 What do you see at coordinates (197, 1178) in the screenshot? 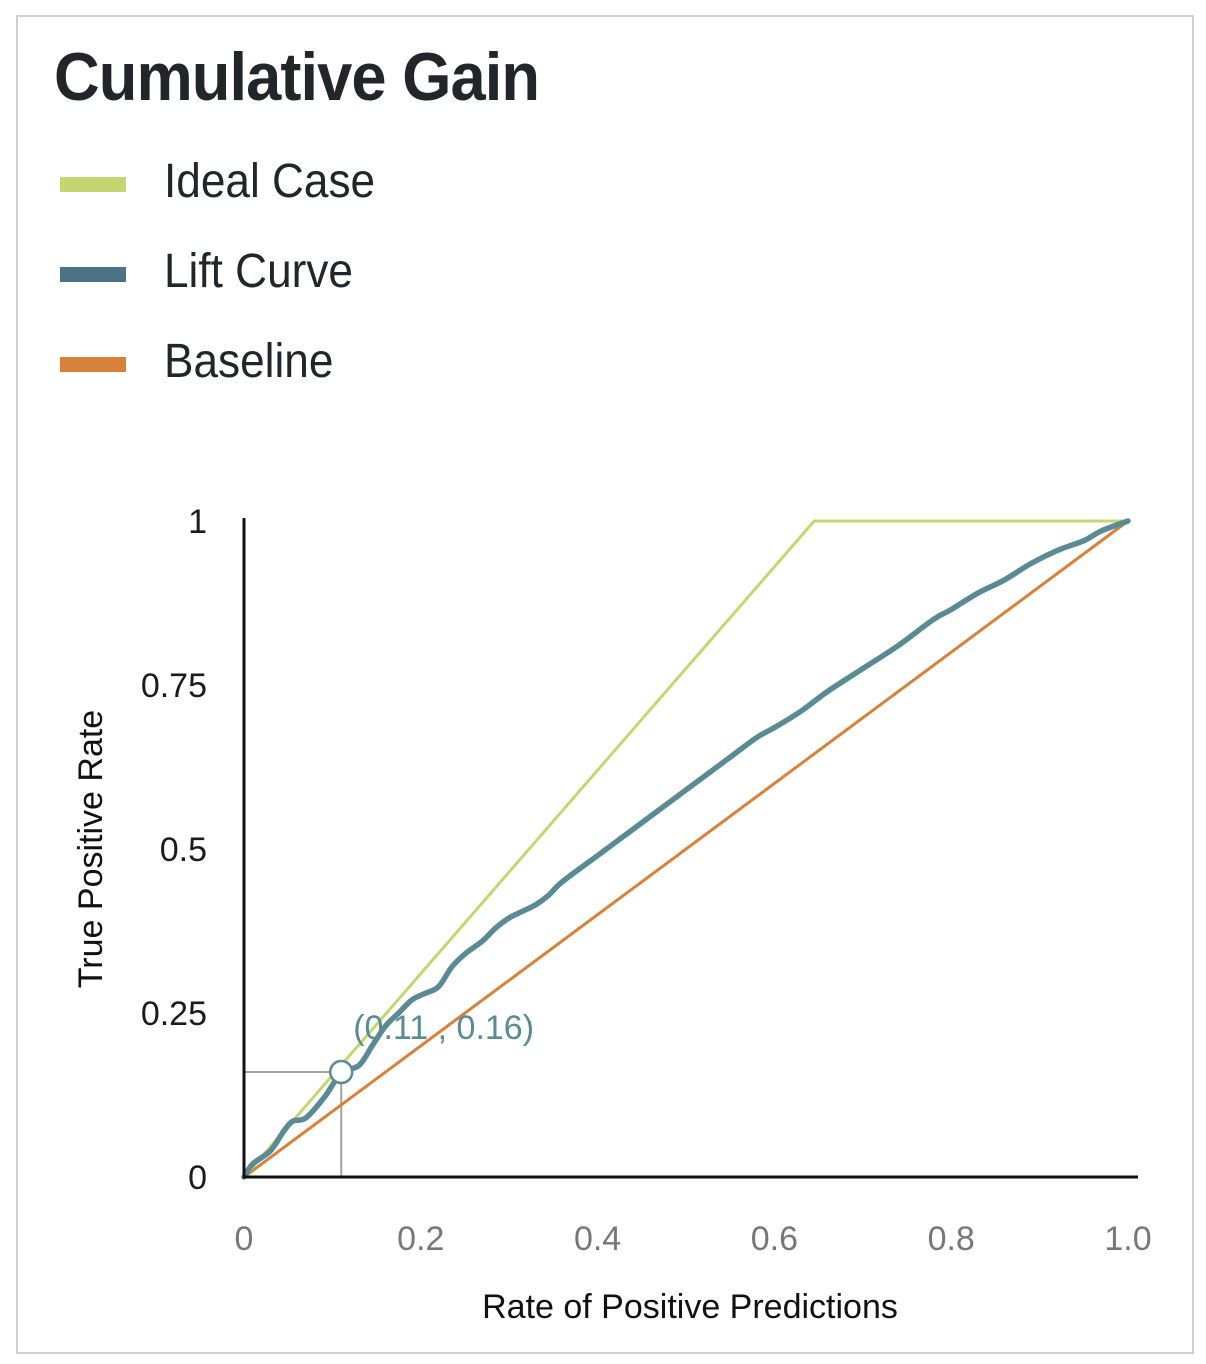
I see `y-tick-label: 0` at bounding box center [197, 1178].